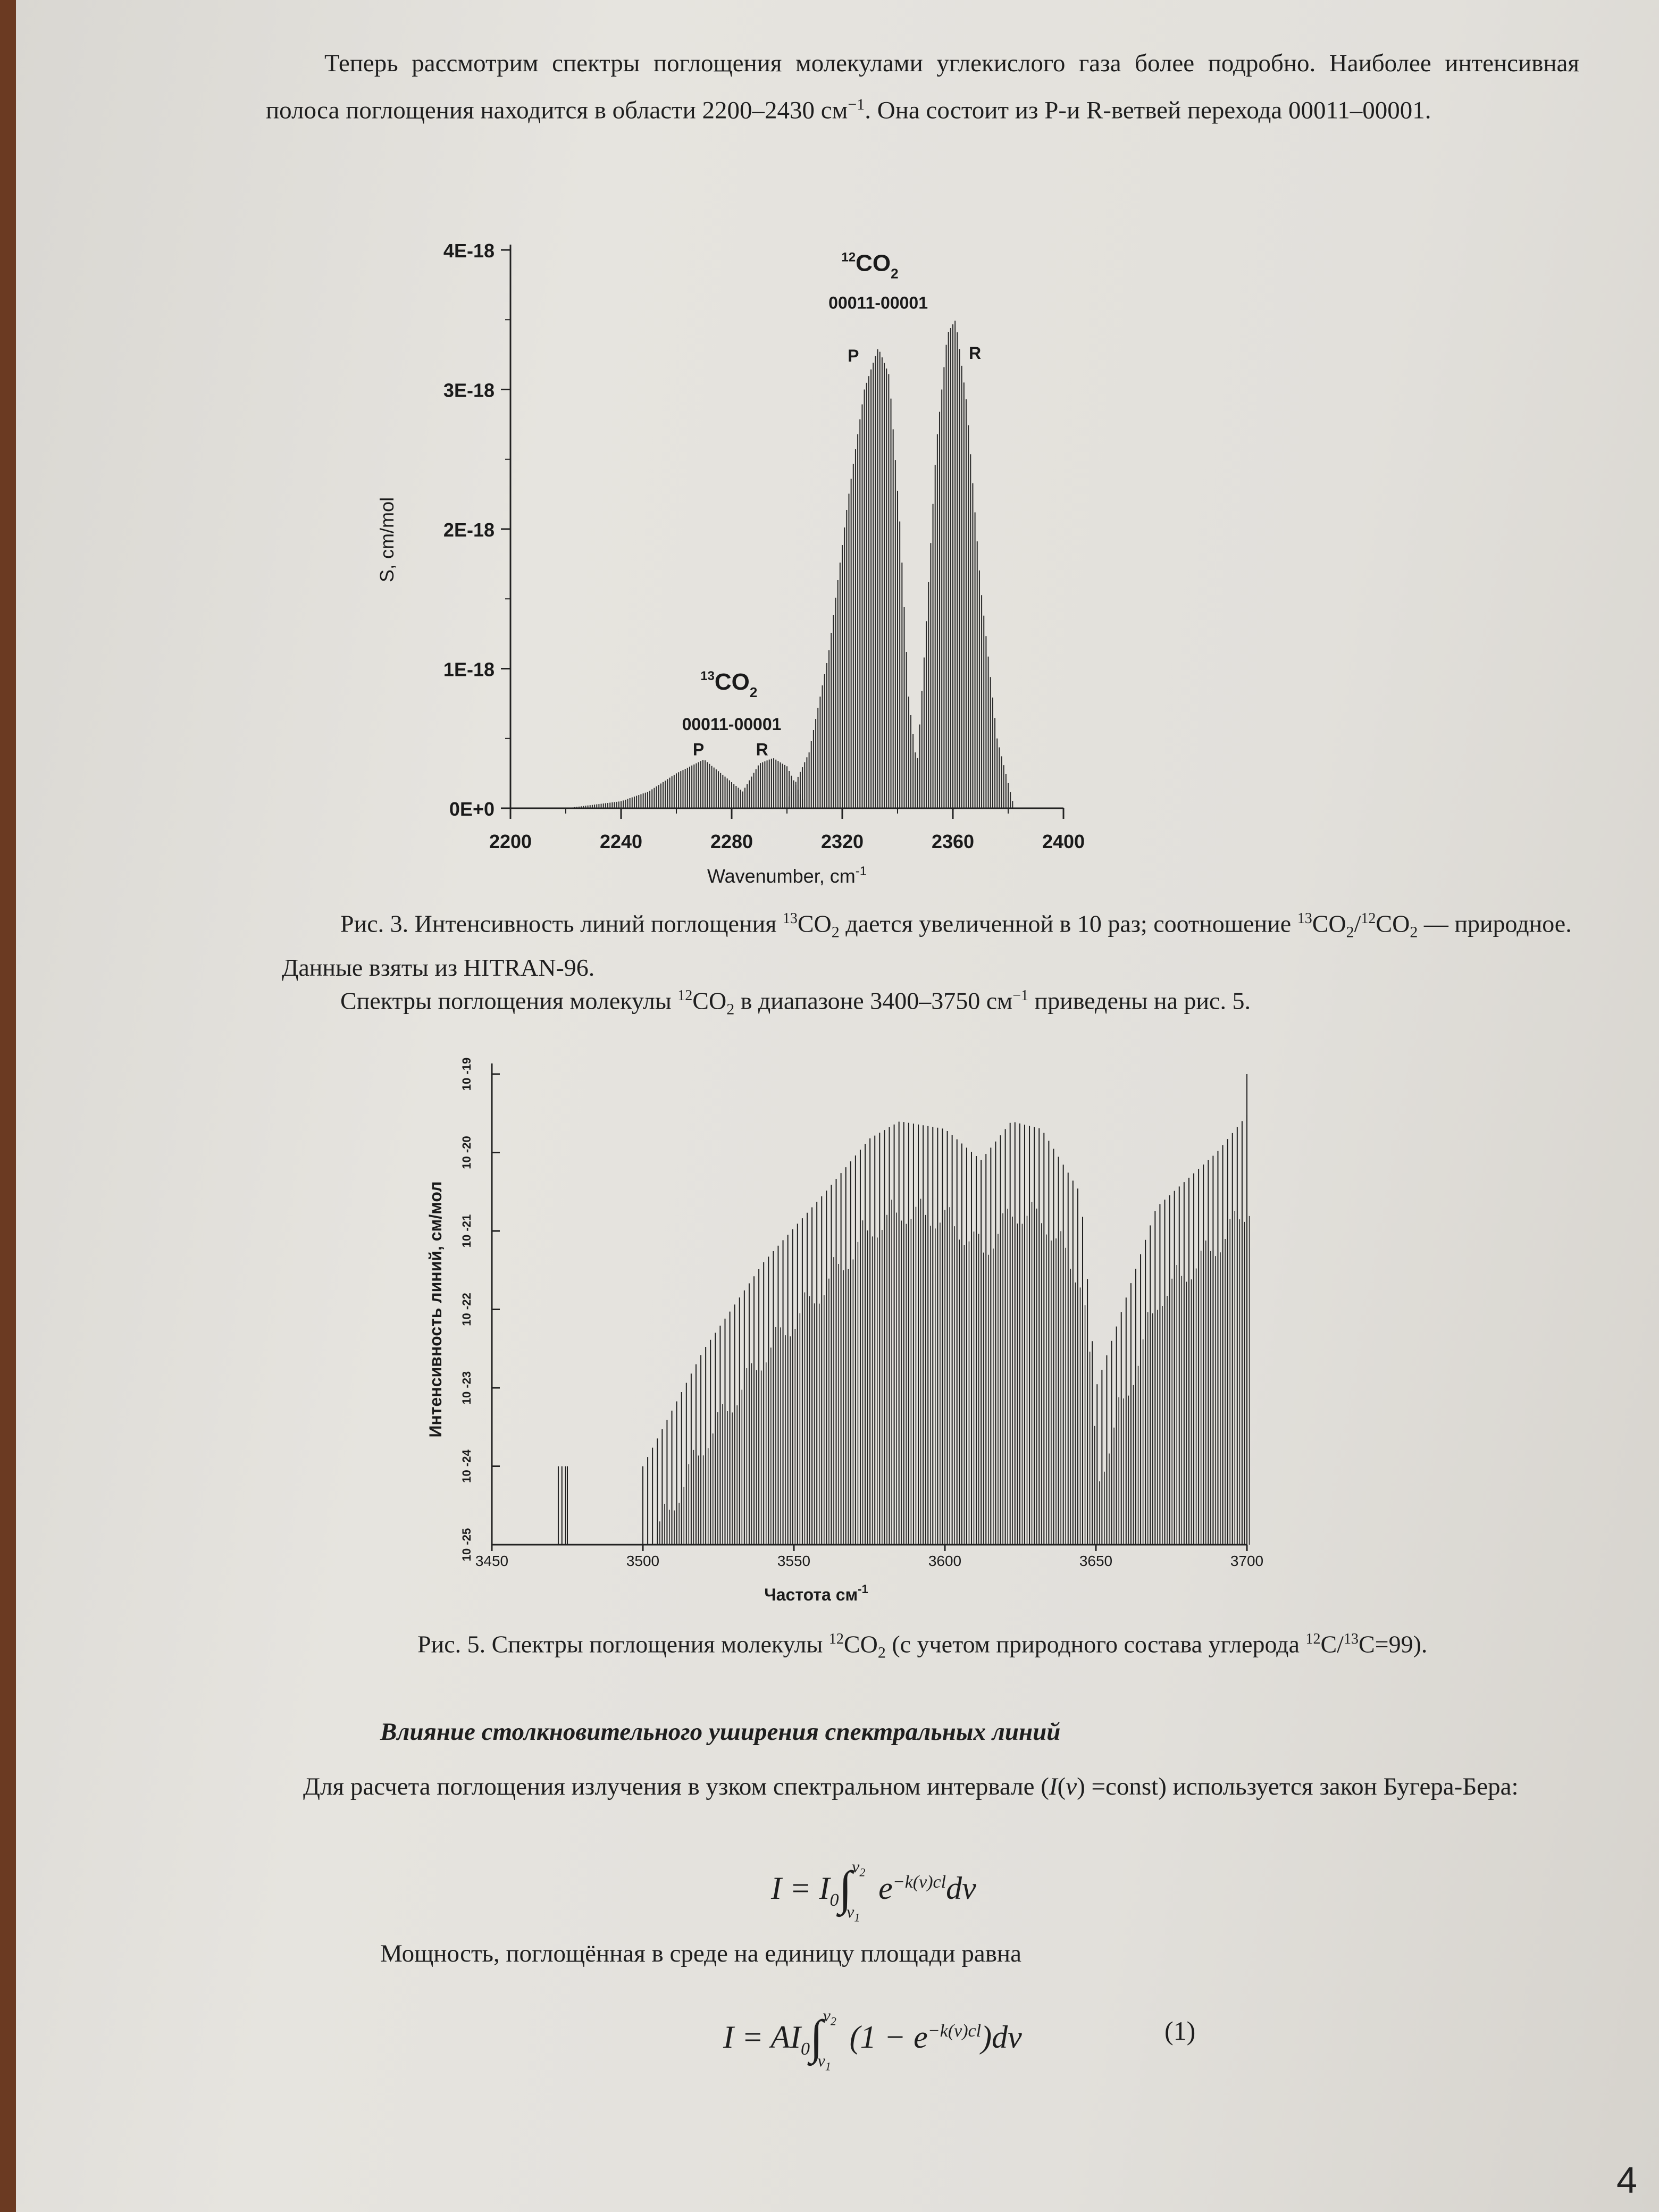 This screenshot has height=2212, width=1659. What do you see at coordinates (1626, 2180) in the screenshot?
I see `page-mark: 4` at bounding box center [1626, 2180].